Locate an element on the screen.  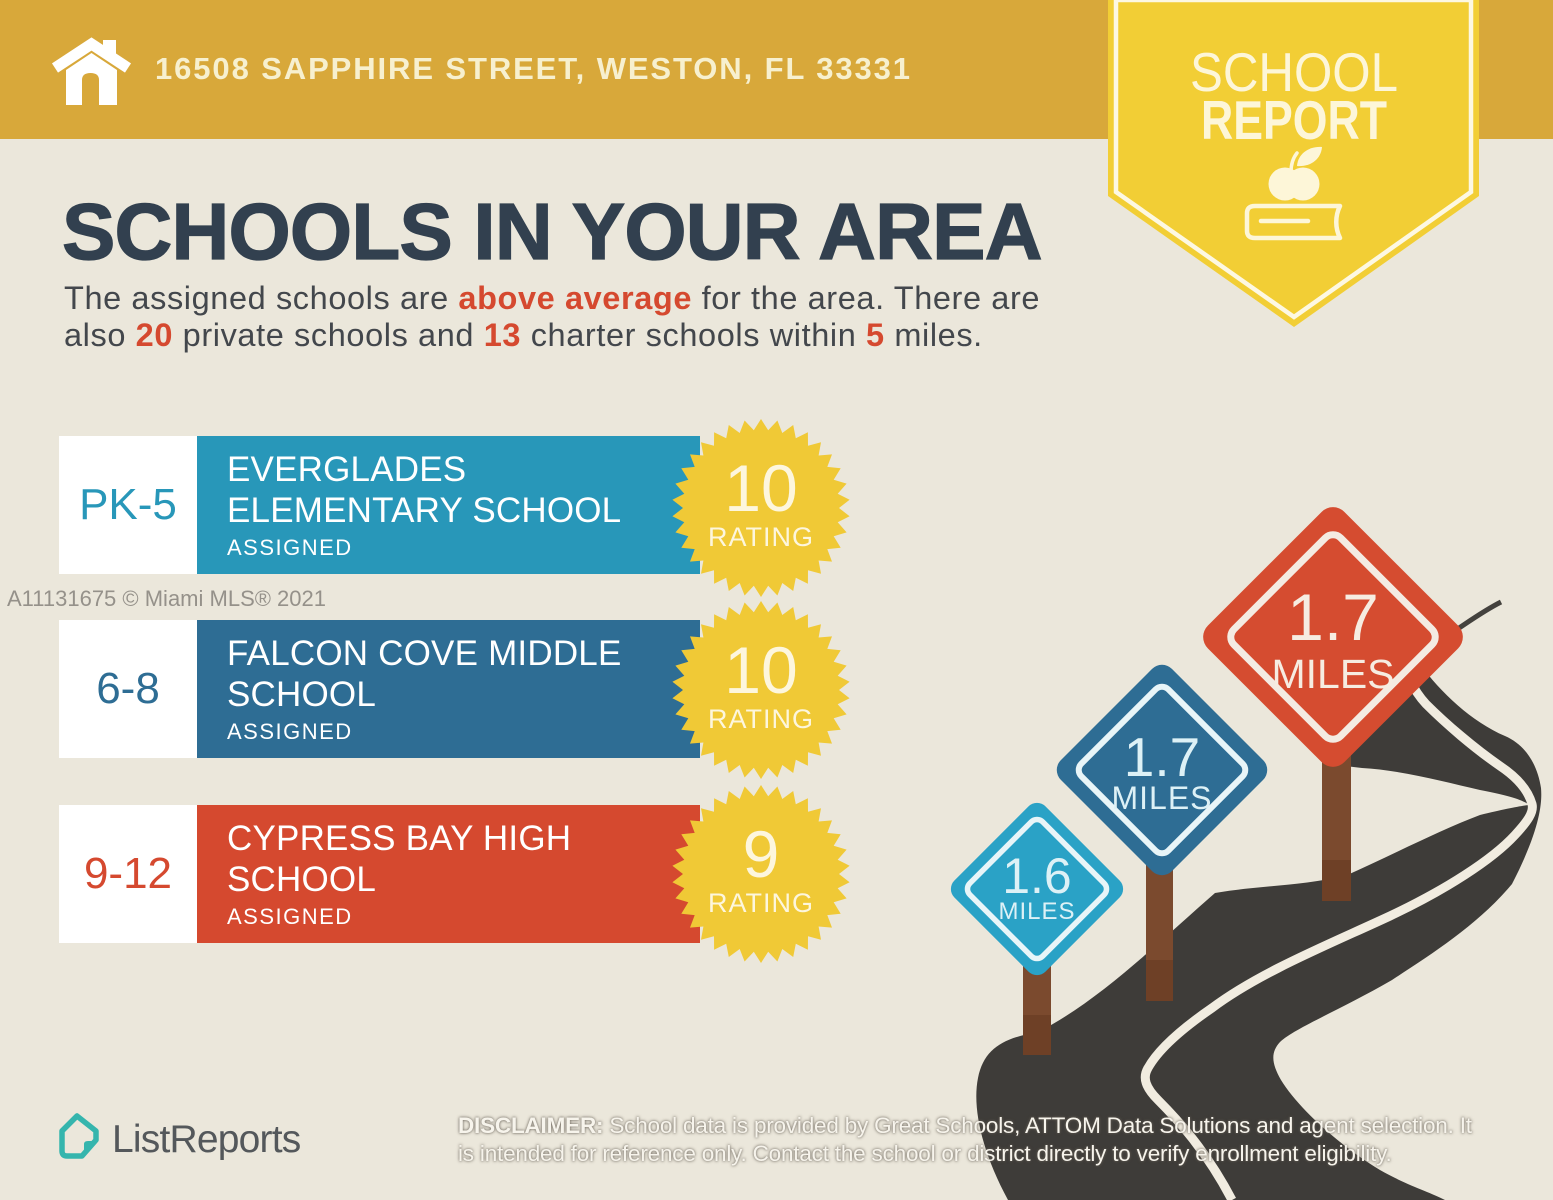
svg-text: 1.6 is located at coordinates (1037, 876).